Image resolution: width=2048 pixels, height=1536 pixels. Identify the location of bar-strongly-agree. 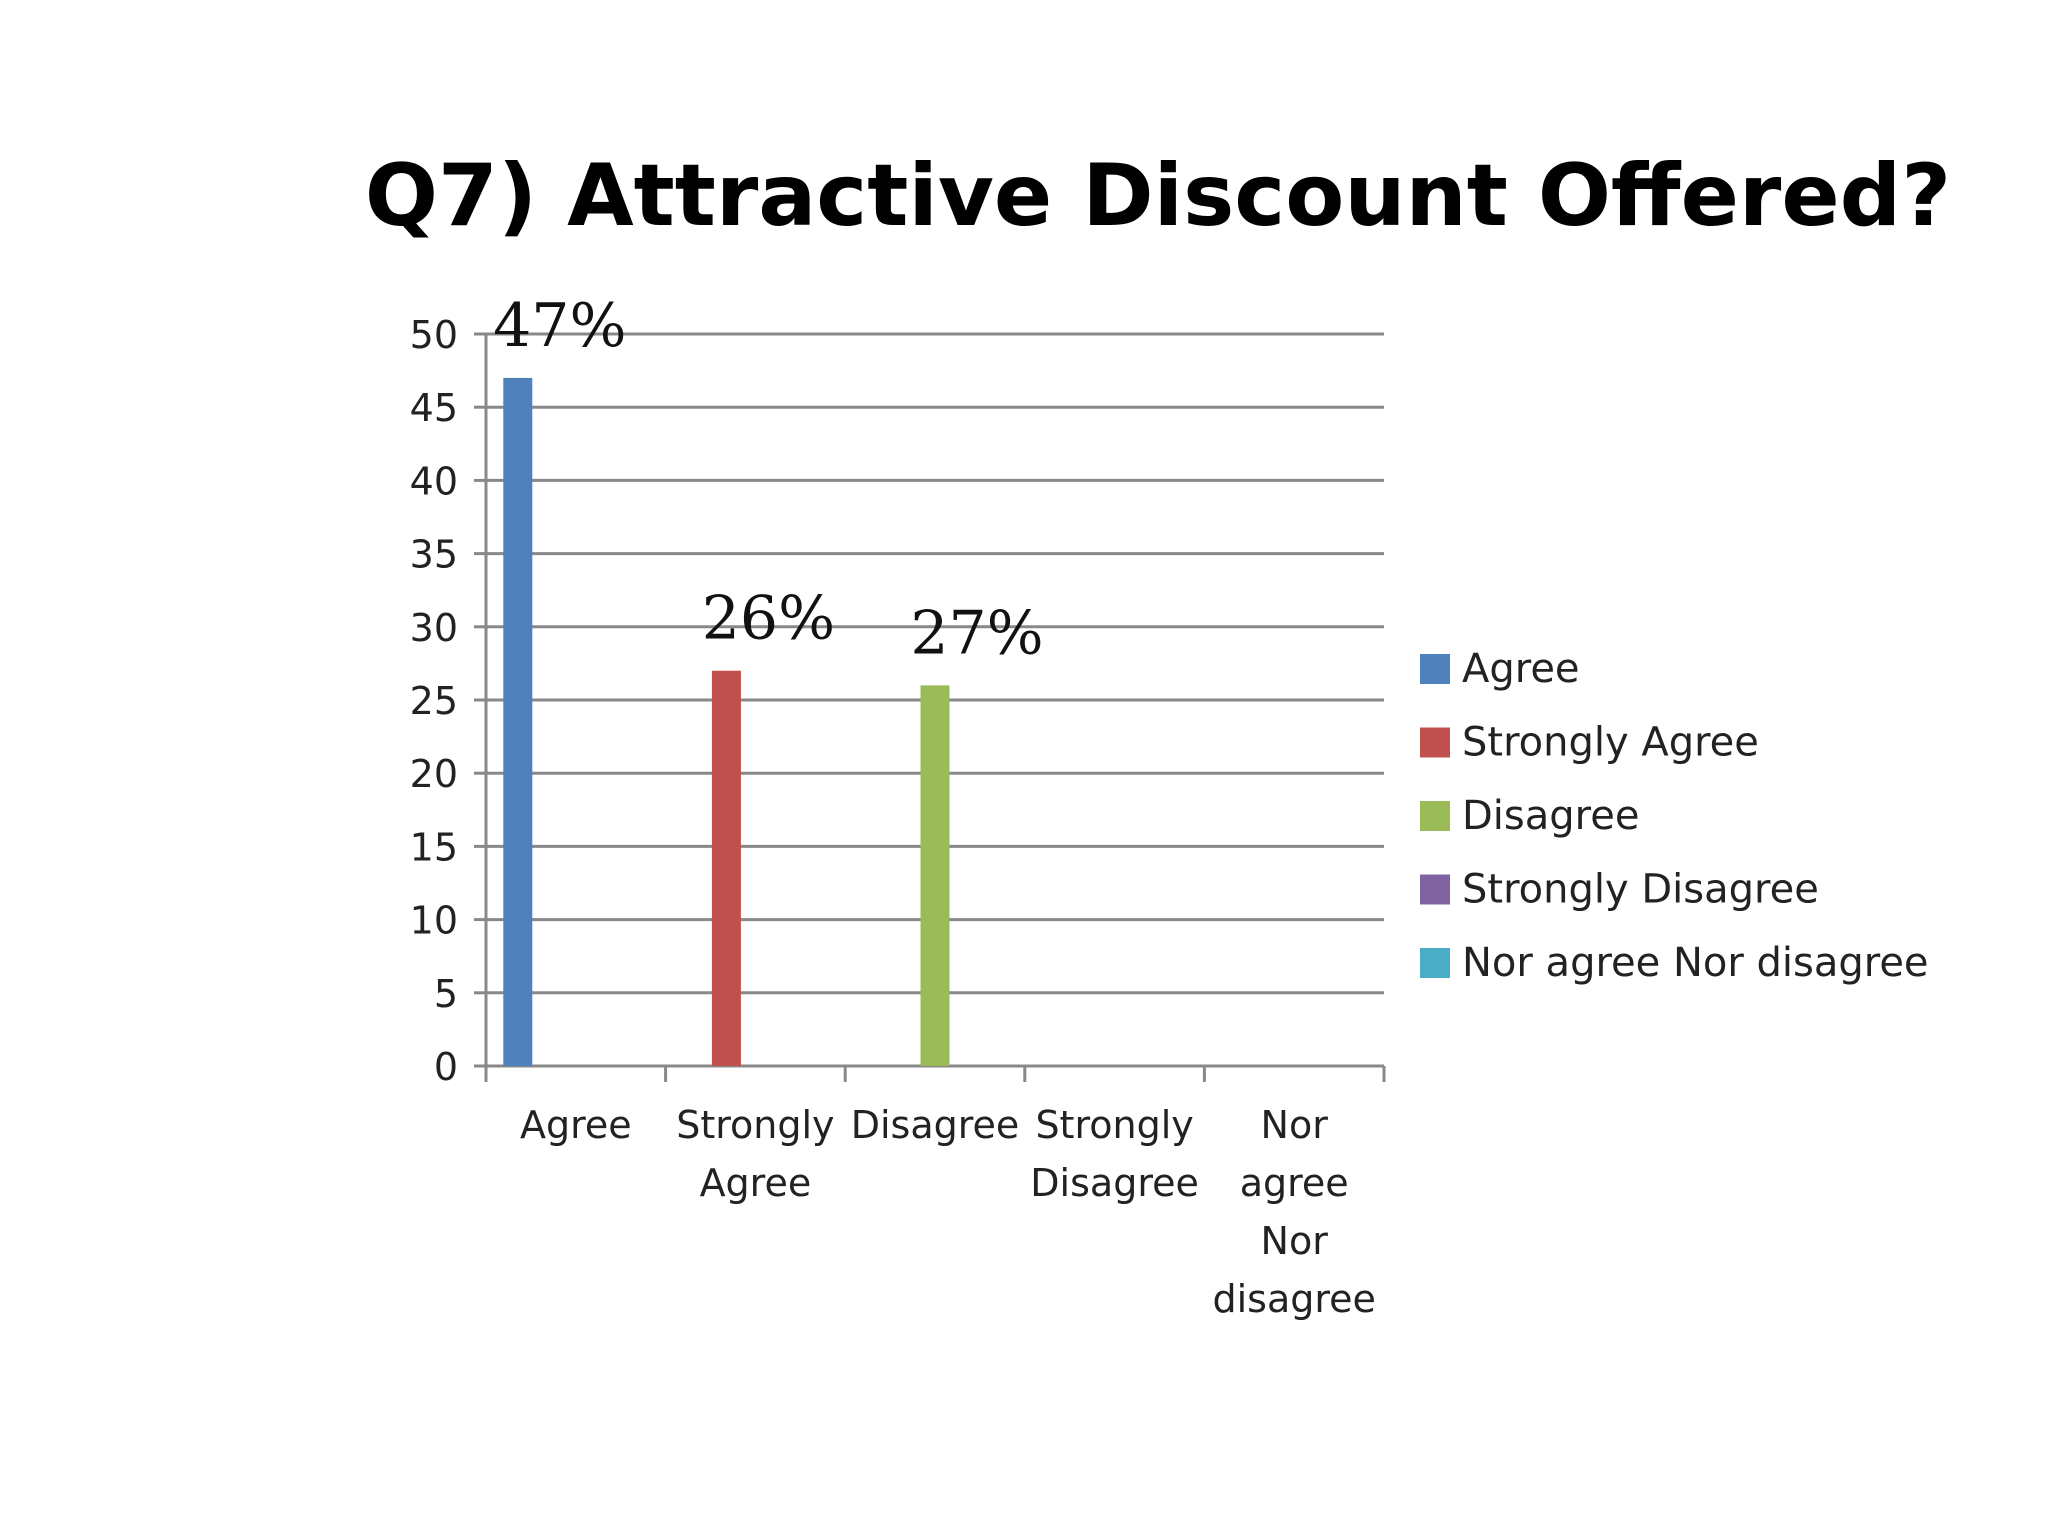
(726, 868).